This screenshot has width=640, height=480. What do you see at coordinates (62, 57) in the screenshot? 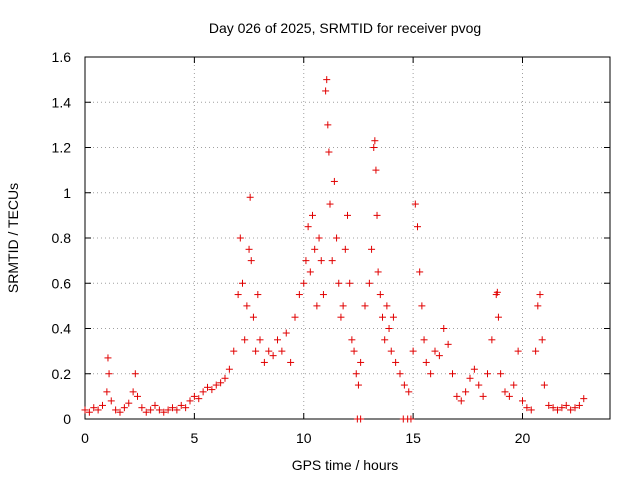
I see `y-tick-label: 1.6` at bounding box center [62, 57].